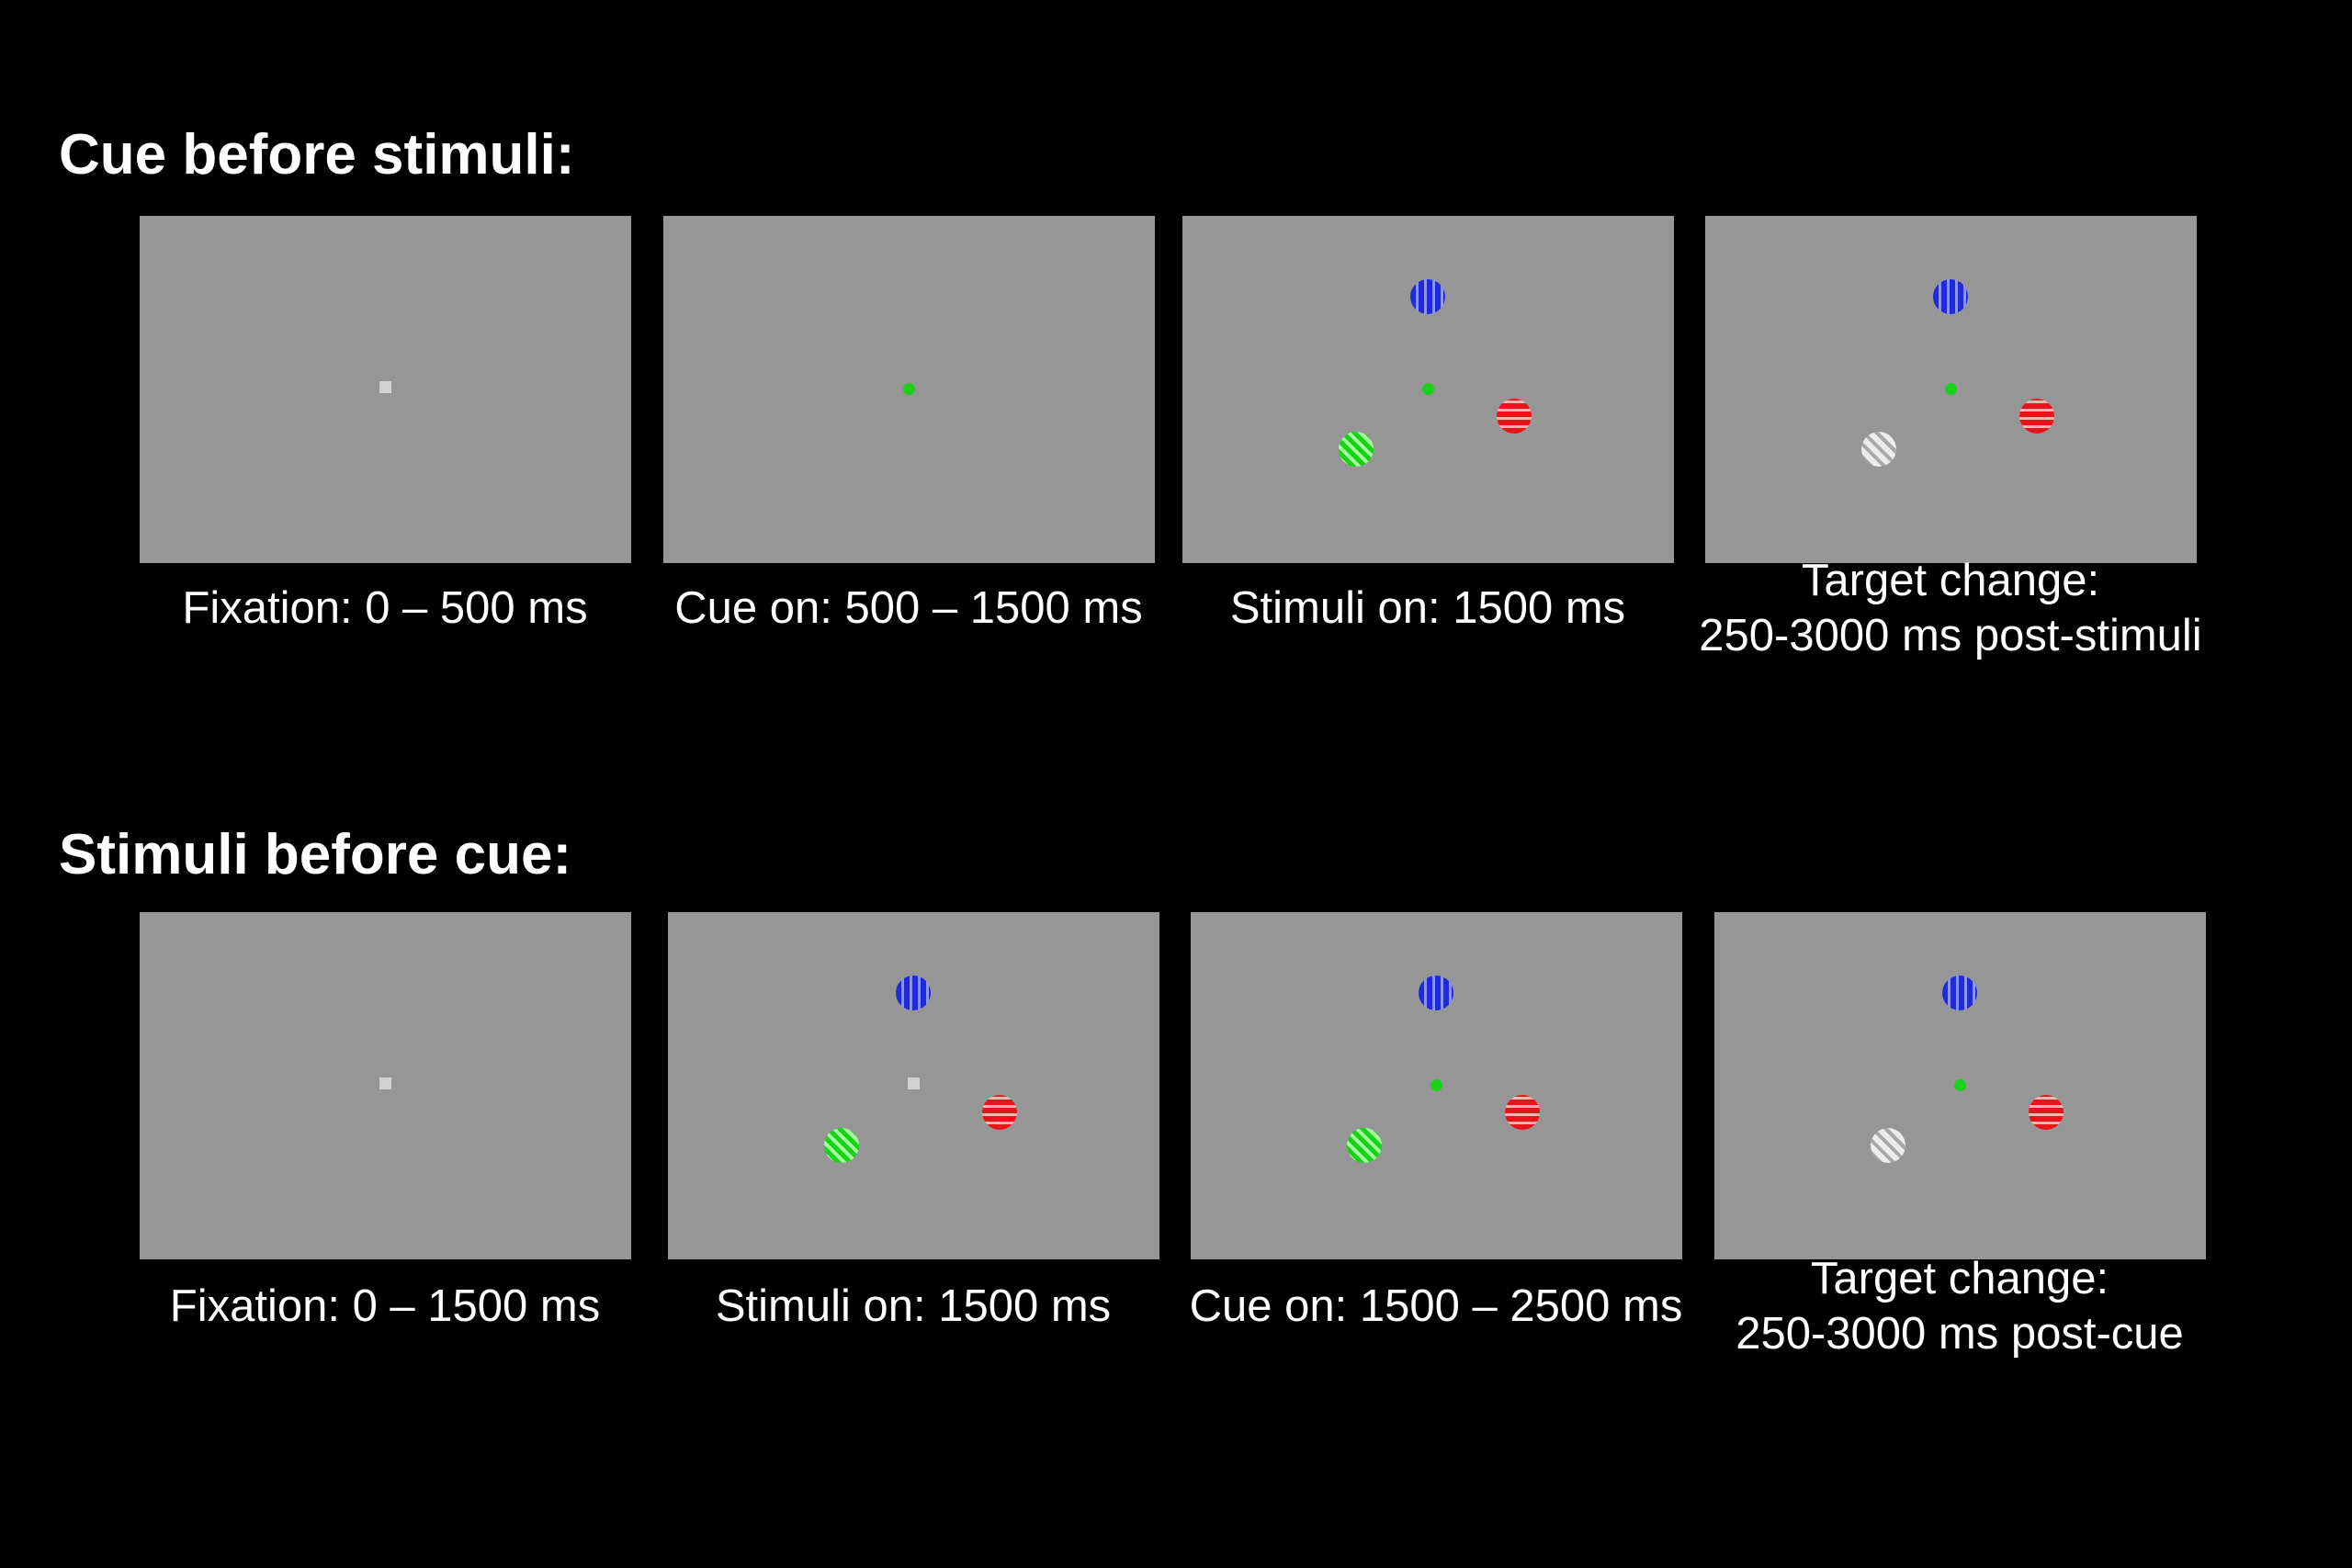 This screenshot has height=1568, width=2352. I want to click on frame-caption: Target change: 250-3000 ms post-stimuli, so click(1951, 608).